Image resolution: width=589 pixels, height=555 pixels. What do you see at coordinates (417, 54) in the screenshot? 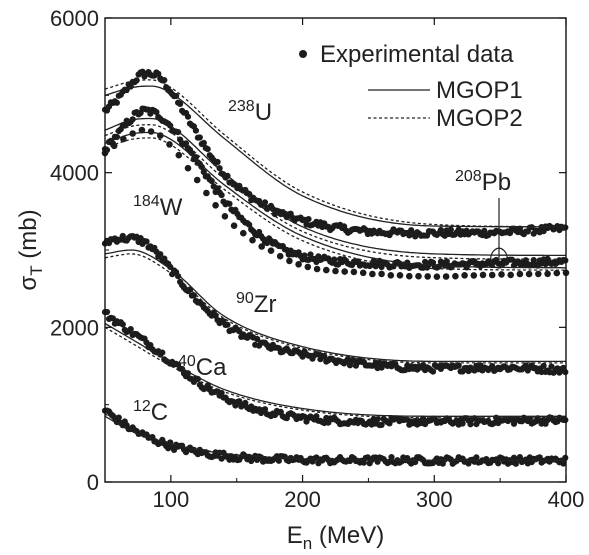
I see `legend-label-dots: Experimental data` at bounding box center [417, 54].